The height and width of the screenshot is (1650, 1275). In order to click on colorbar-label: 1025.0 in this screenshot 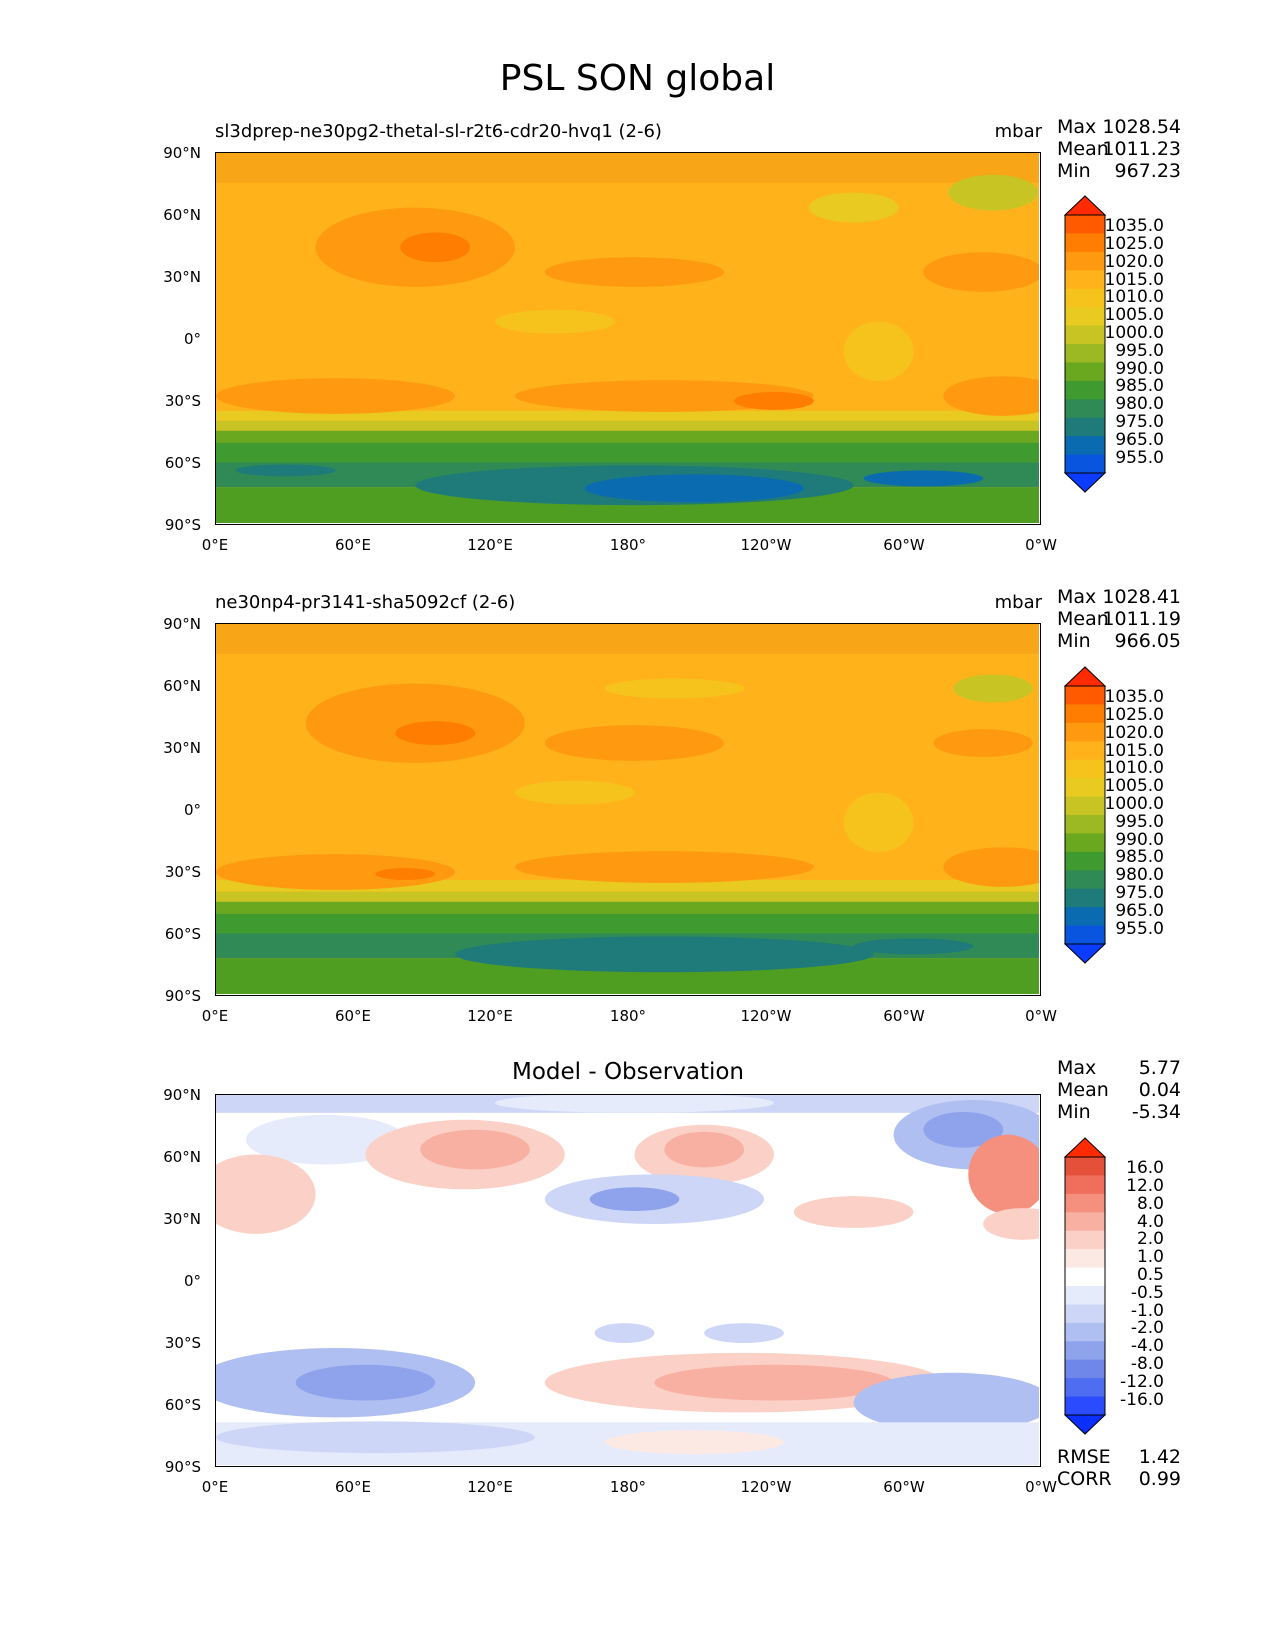, I will do `click(1134, 244)`.